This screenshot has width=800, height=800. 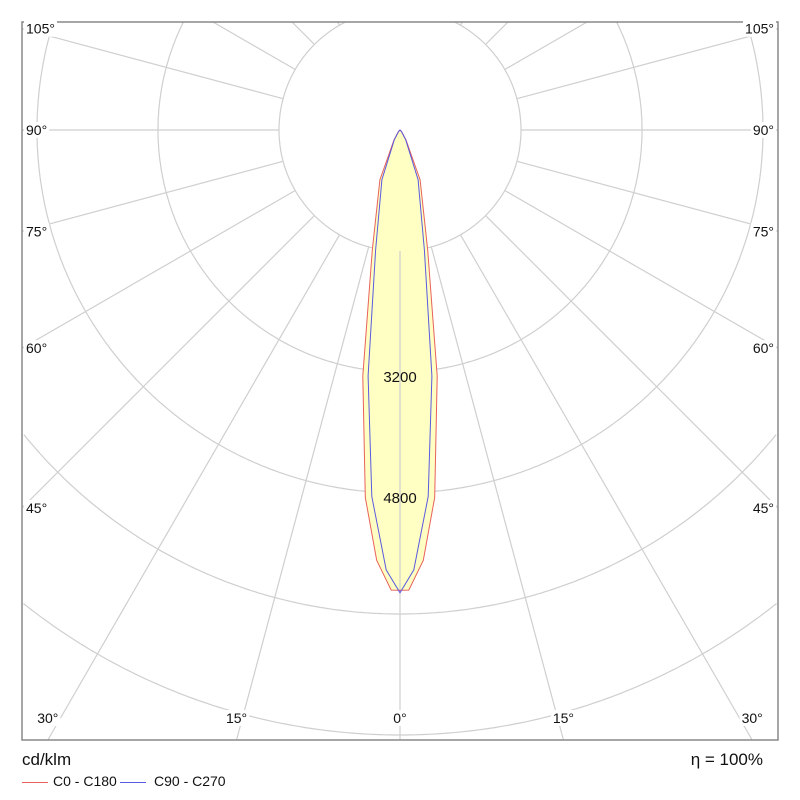 What do you see at coordinates (190, 781) in the screenshot?
I see `legend-label-c90: C90 - C270` at bounding box center [190, 781].